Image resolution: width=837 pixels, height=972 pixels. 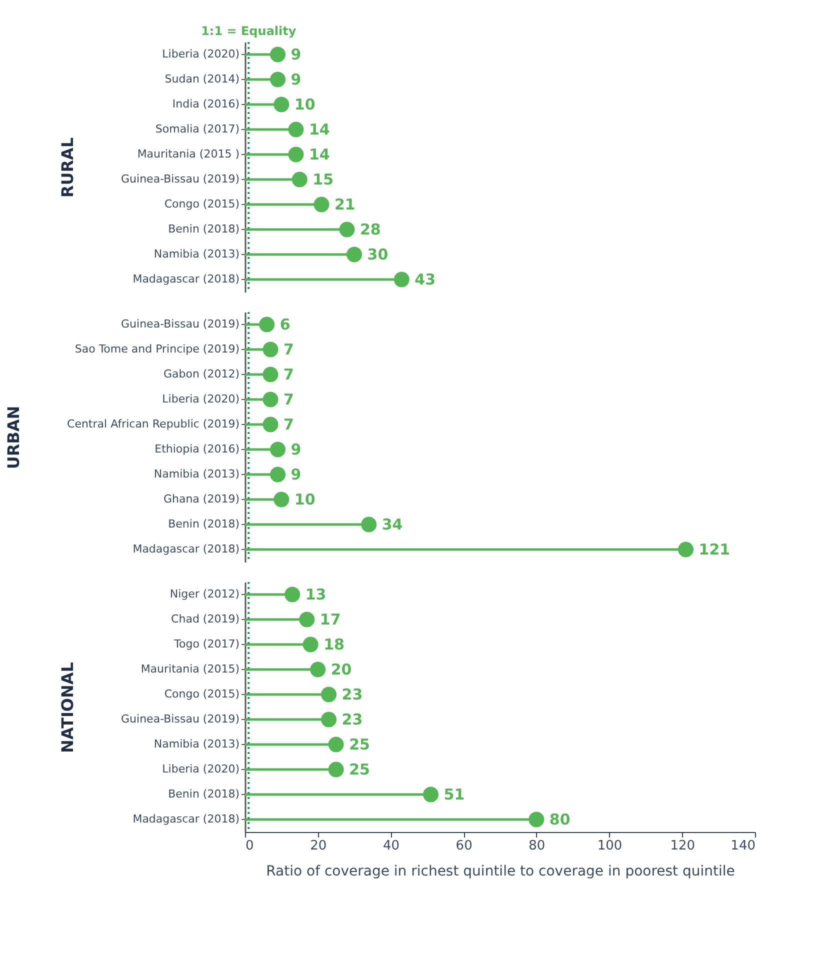 What do you see at coordinates (500, 872) in the screenshot?
I see `x-axis-title: Ratio of coverage in richest quintile to coverage in poorest quintile` at bounding box center [500, 872].